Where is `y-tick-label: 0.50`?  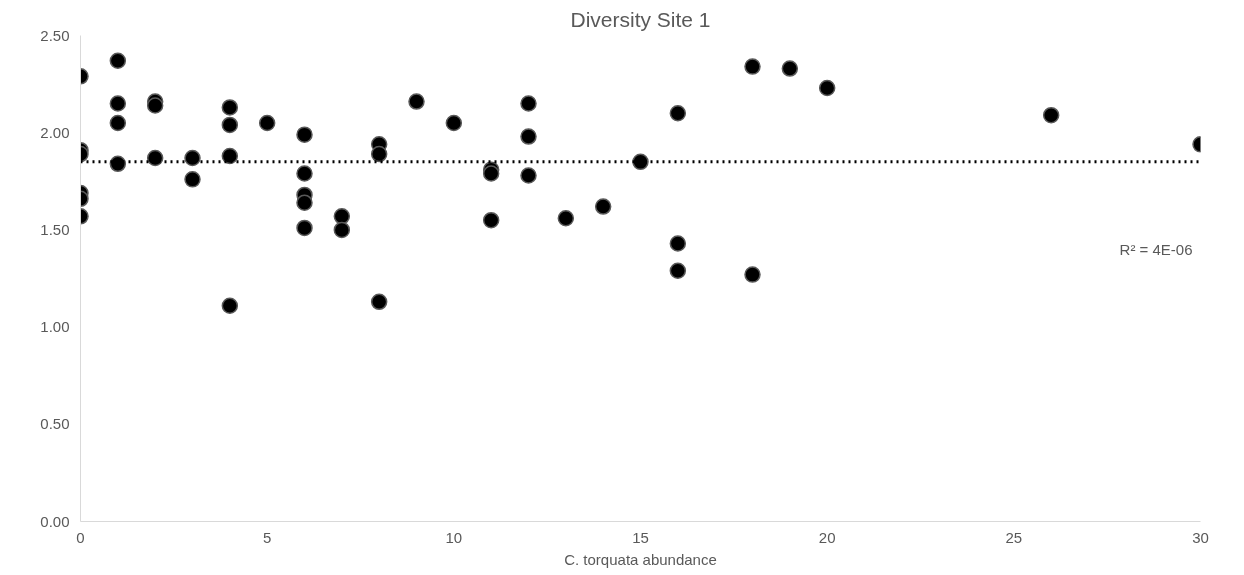 y-tick-label: 0.50 is located at coordinates (55, 424).